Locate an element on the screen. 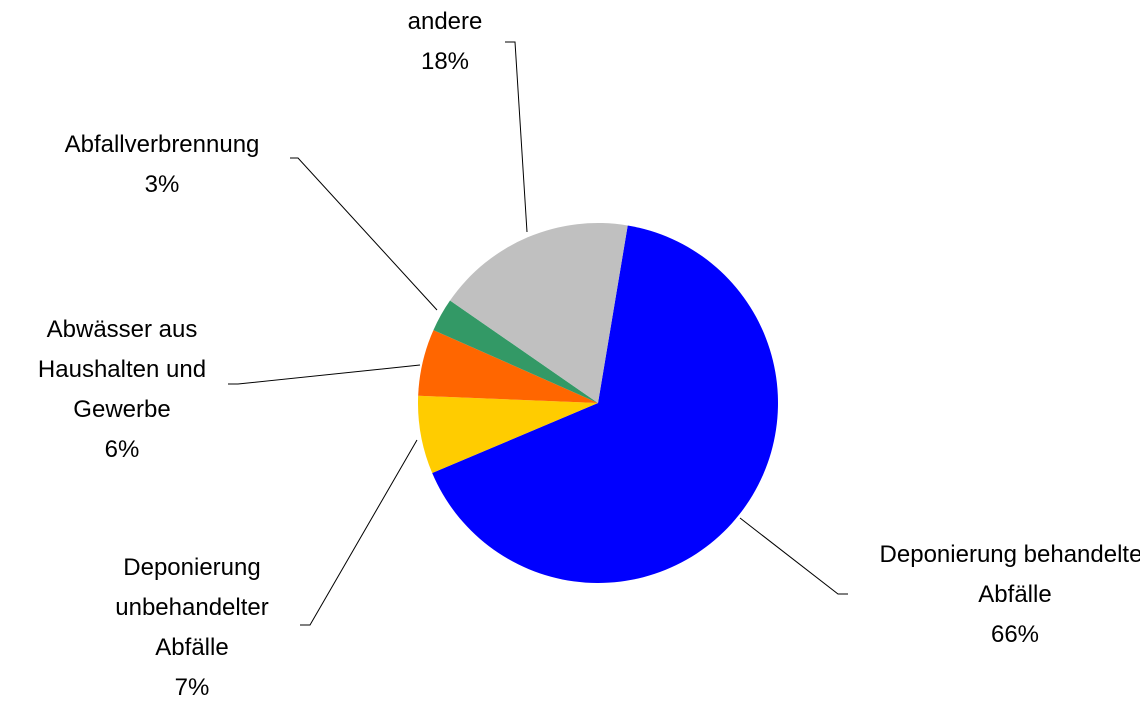 Image resolution: width=1140 pixels, height=708 pixels. slice-label: Abwässer aus Haushalten und Gewerbe 6% is located at coordinates (122, 390).